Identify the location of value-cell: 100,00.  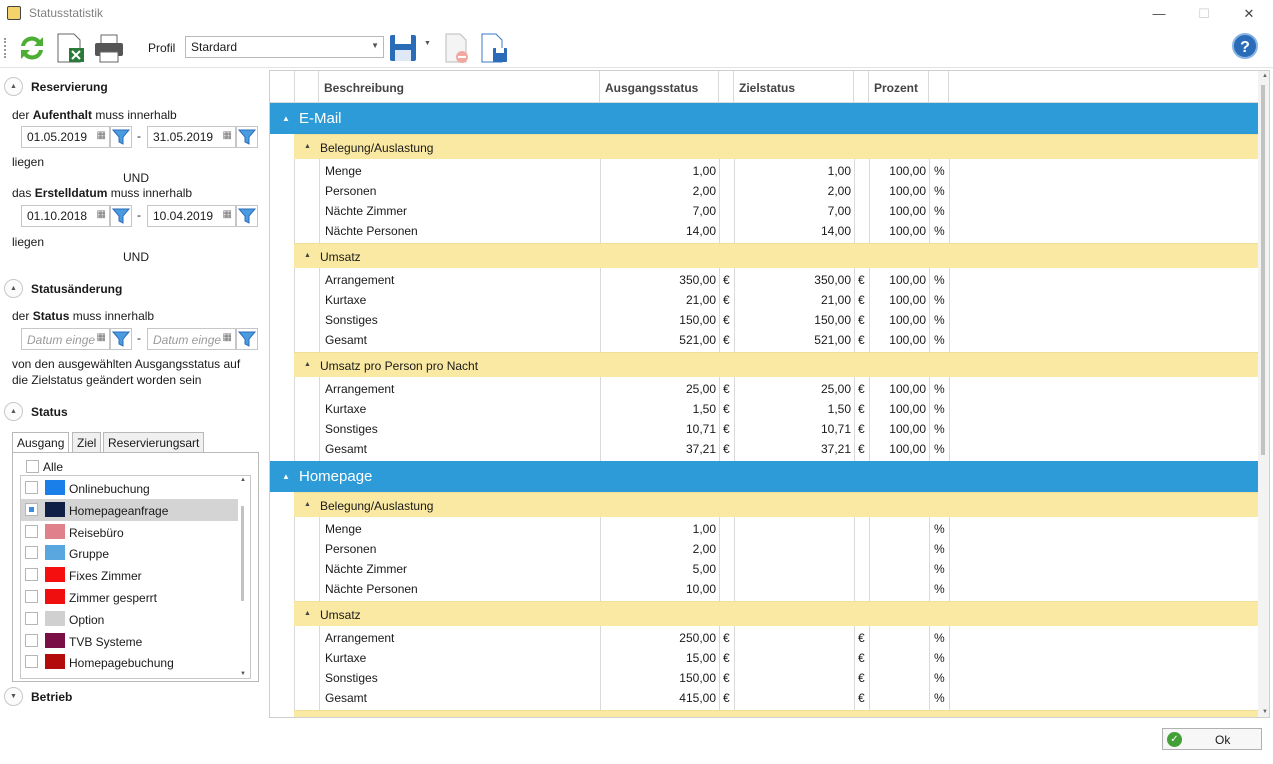
(907, 320).